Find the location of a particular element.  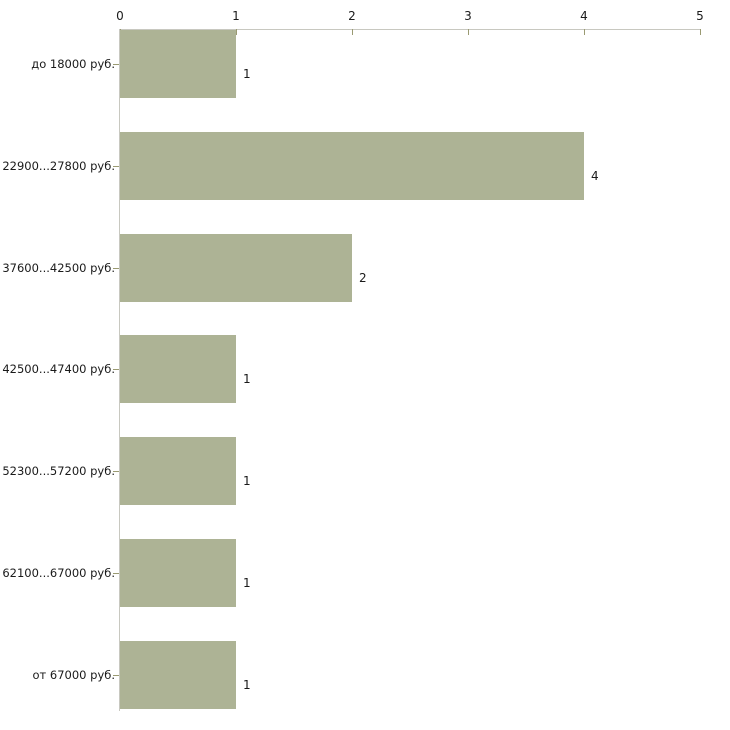

category-label: 37600...42500 руб. is located at coordinates (58, 268).